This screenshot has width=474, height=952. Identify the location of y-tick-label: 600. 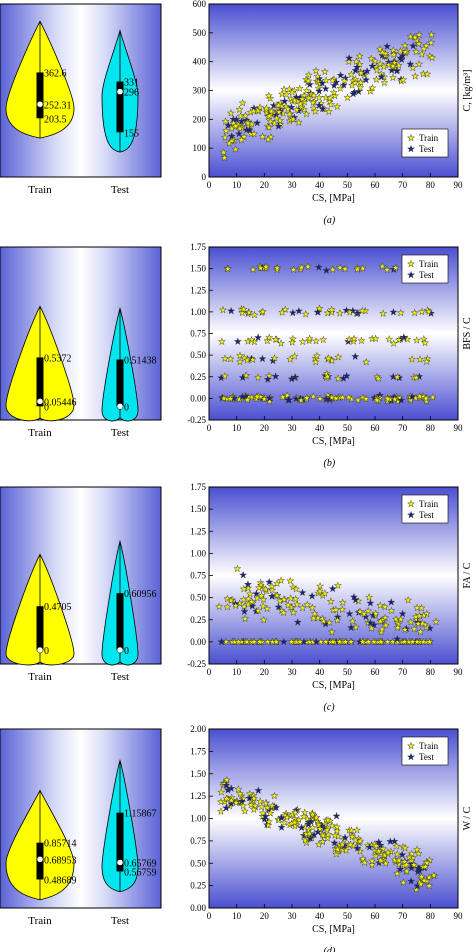
(200, 4).